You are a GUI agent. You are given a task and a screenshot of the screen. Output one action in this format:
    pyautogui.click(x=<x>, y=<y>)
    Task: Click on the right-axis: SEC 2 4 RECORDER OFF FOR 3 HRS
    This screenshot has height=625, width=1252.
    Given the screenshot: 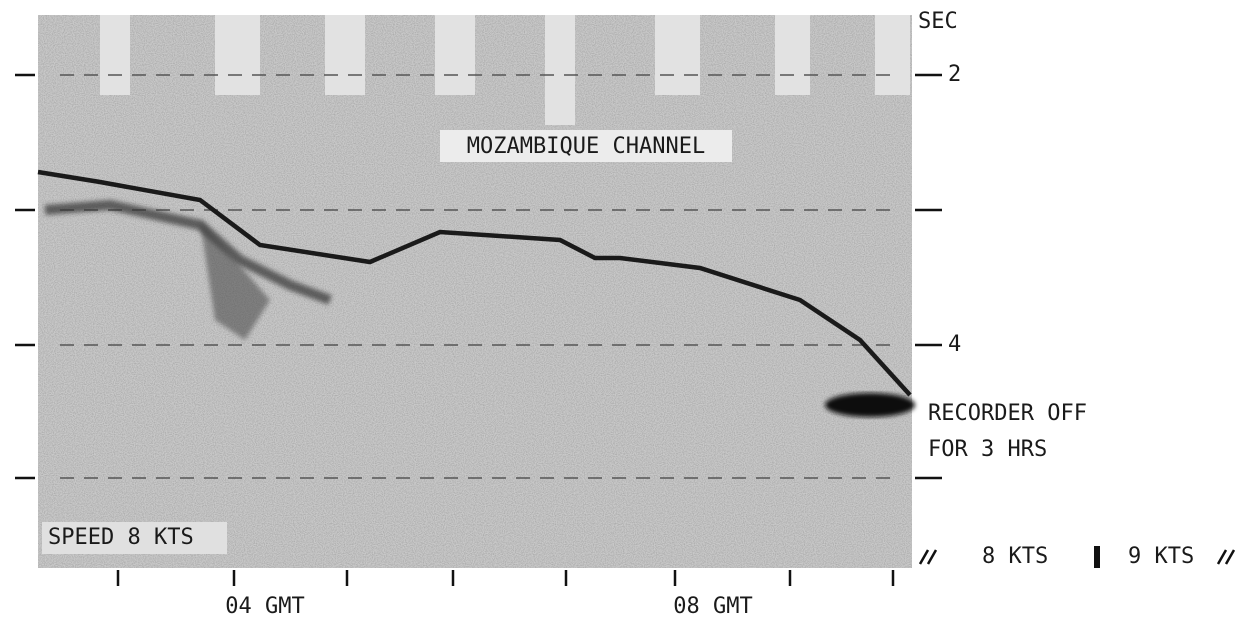 What is the action you would take?
    pyautogui.click(x=1001, y=244)
    